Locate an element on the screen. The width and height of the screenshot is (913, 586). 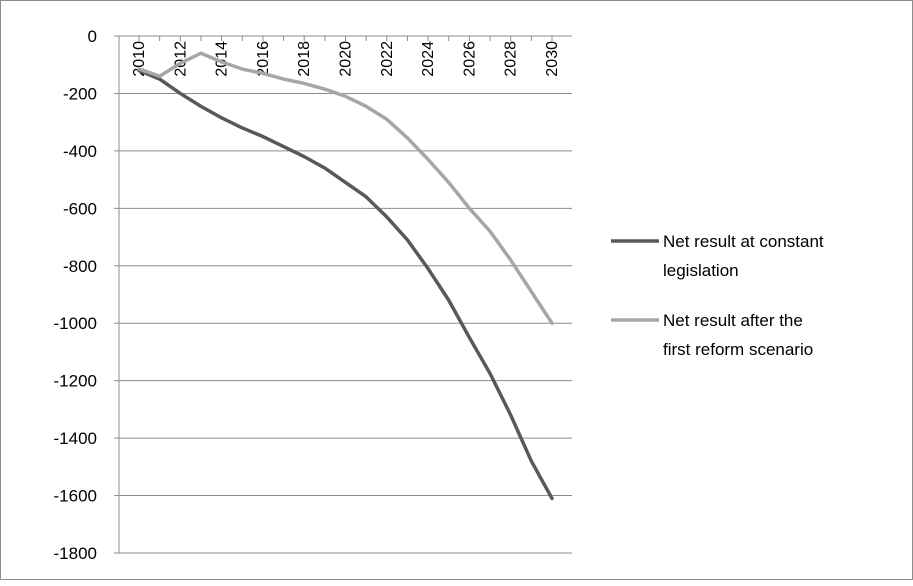
x-tick-label: 2018 is located at coordinates (304, 59).